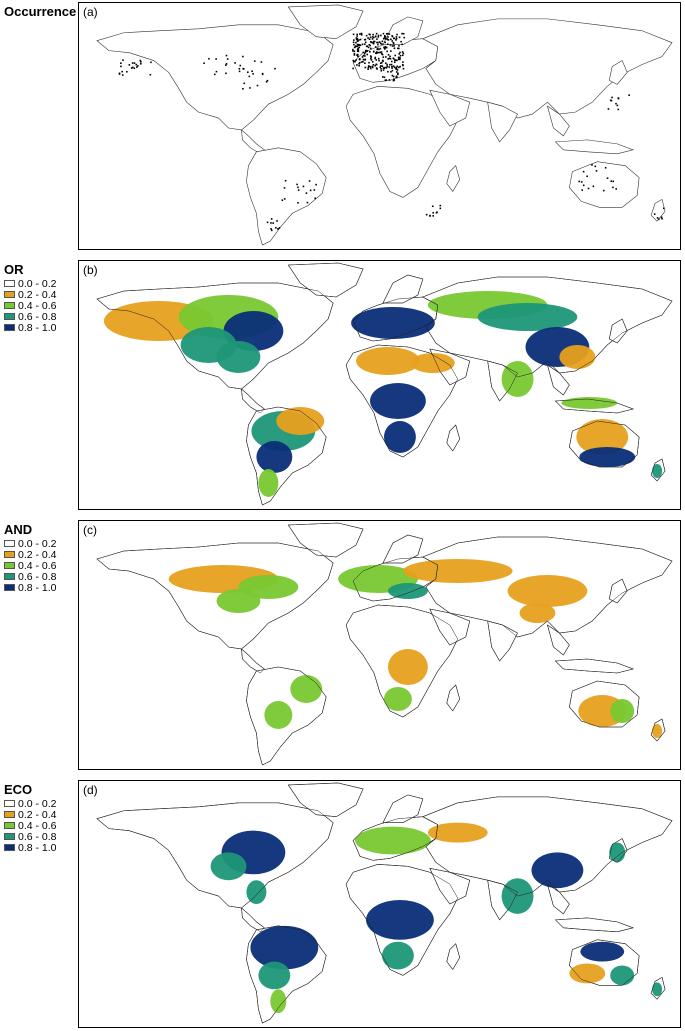  I want to click on legend-item: 0.0 - 0.2, so click(30, 544).